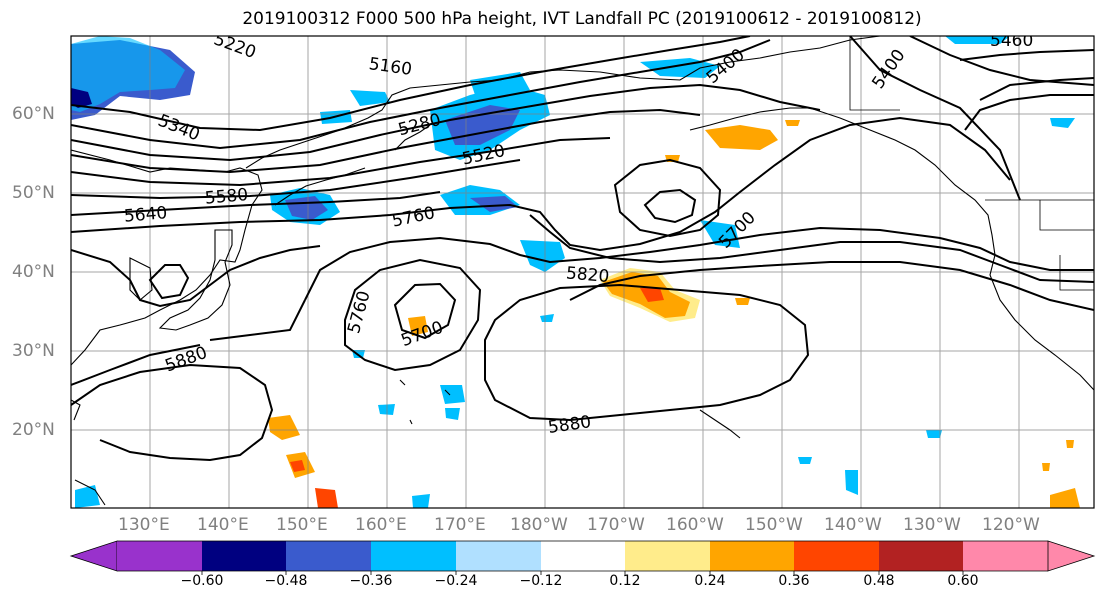 Image resolution: width=1105 pixels, height=605 pixels. Describe the element at coordinates (539, 525) in the screenshot. I see `lon-label: 180°W` at that location.